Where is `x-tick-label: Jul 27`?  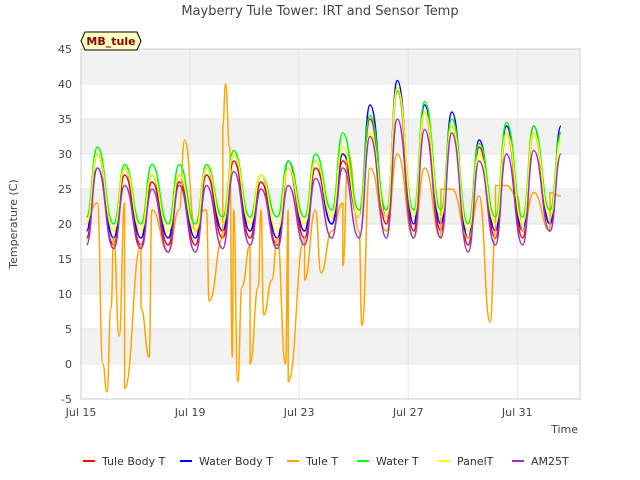 x-tick-label: Jul 27 is located at coordinates (408, 412).